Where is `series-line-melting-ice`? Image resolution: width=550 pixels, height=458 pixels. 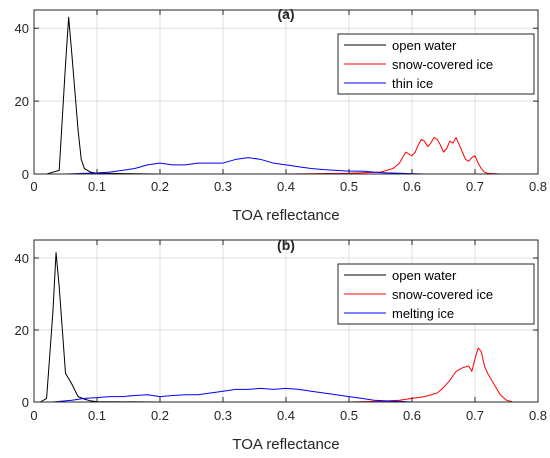 series-line-melting-ice is located at coordinates (286, 395).